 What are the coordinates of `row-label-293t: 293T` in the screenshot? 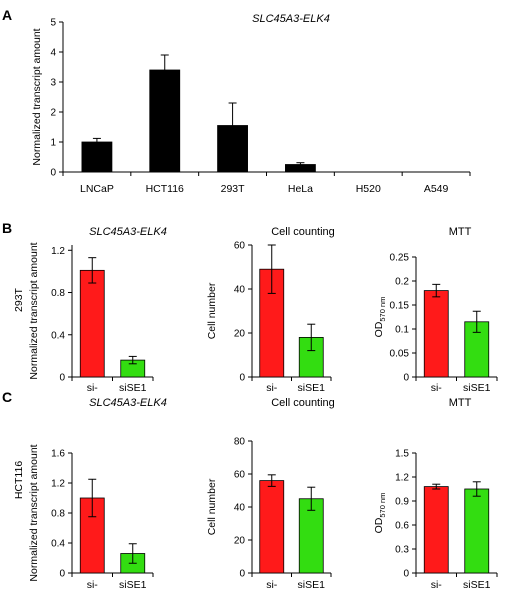 It's located at (19, 299).